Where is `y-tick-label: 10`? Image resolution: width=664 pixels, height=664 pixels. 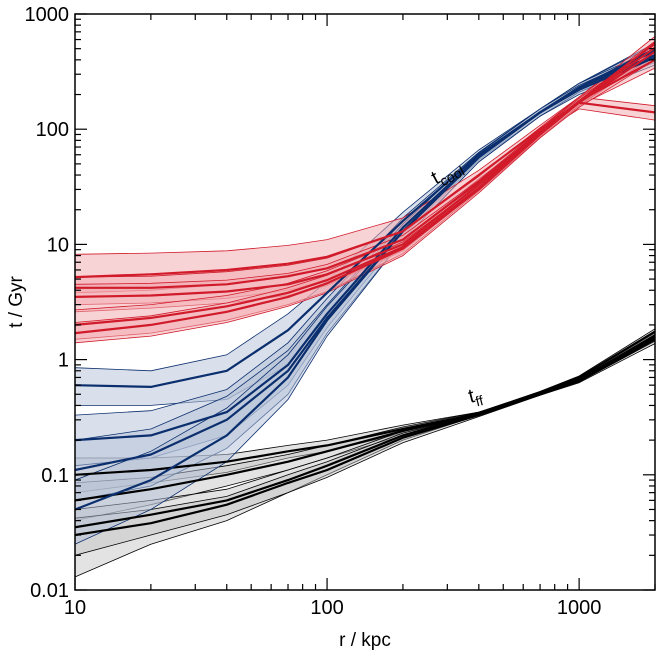
y-tick-label: 10 is located at coordinates (58, 245).